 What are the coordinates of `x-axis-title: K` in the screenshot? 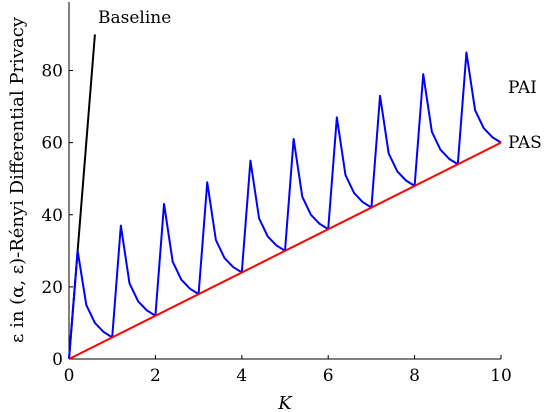 It's located at (285, 402).